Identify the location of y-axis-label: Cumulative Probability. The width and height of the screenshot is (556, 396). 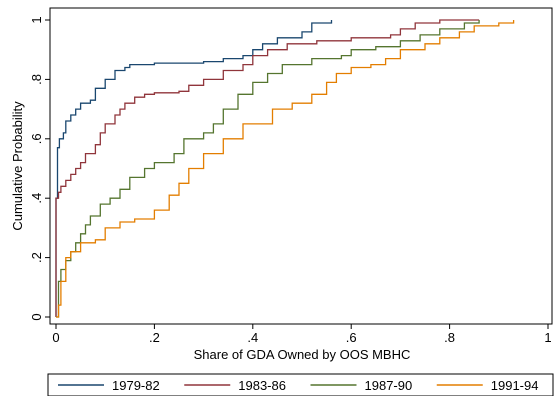
(17, 166).